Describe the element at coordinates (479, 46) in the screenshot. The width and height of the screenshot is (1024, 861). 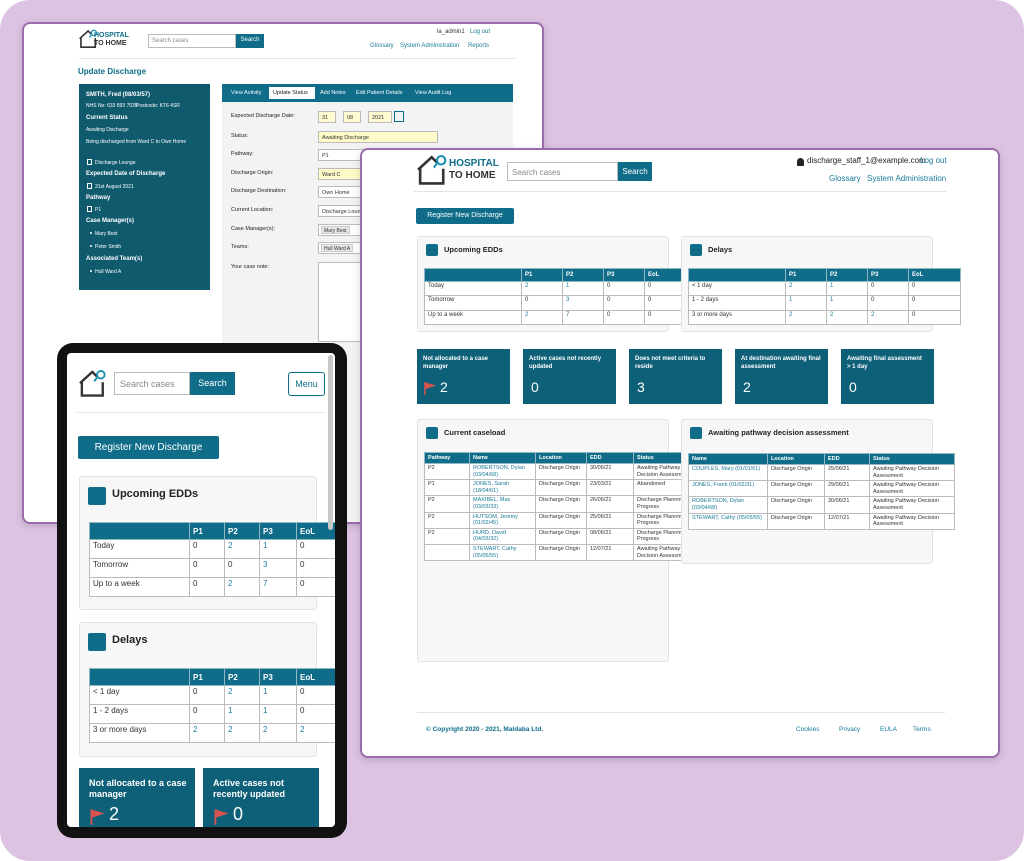
I see `nav-link: Reports` at that location.